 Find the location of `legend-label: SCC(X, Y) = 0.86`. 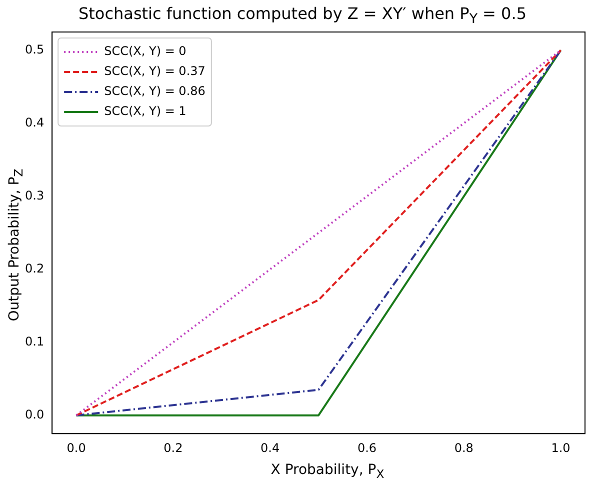

legend-label: SCC(X, Y) = 0.86 is located at coordinates (155, 91).